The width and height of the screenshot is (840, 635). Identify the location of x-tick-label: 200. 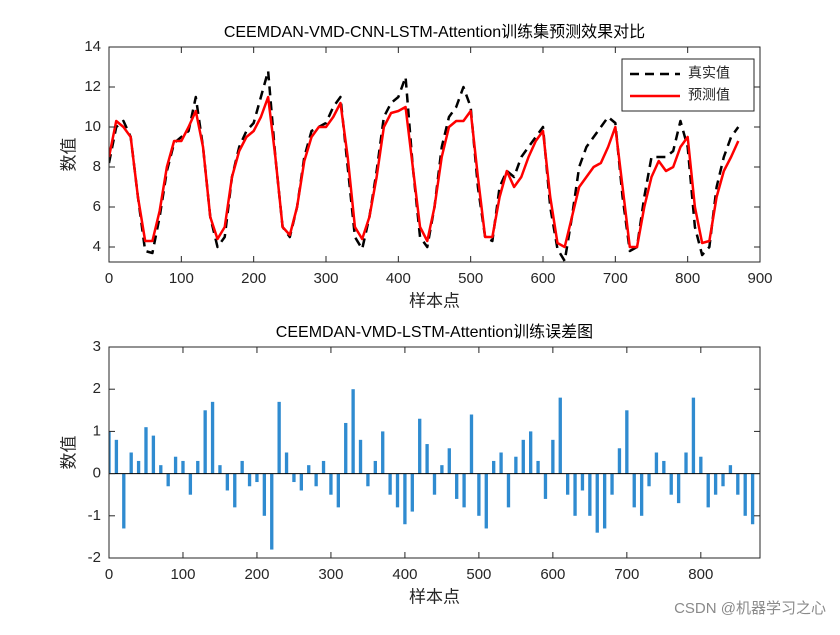
(256, 574).